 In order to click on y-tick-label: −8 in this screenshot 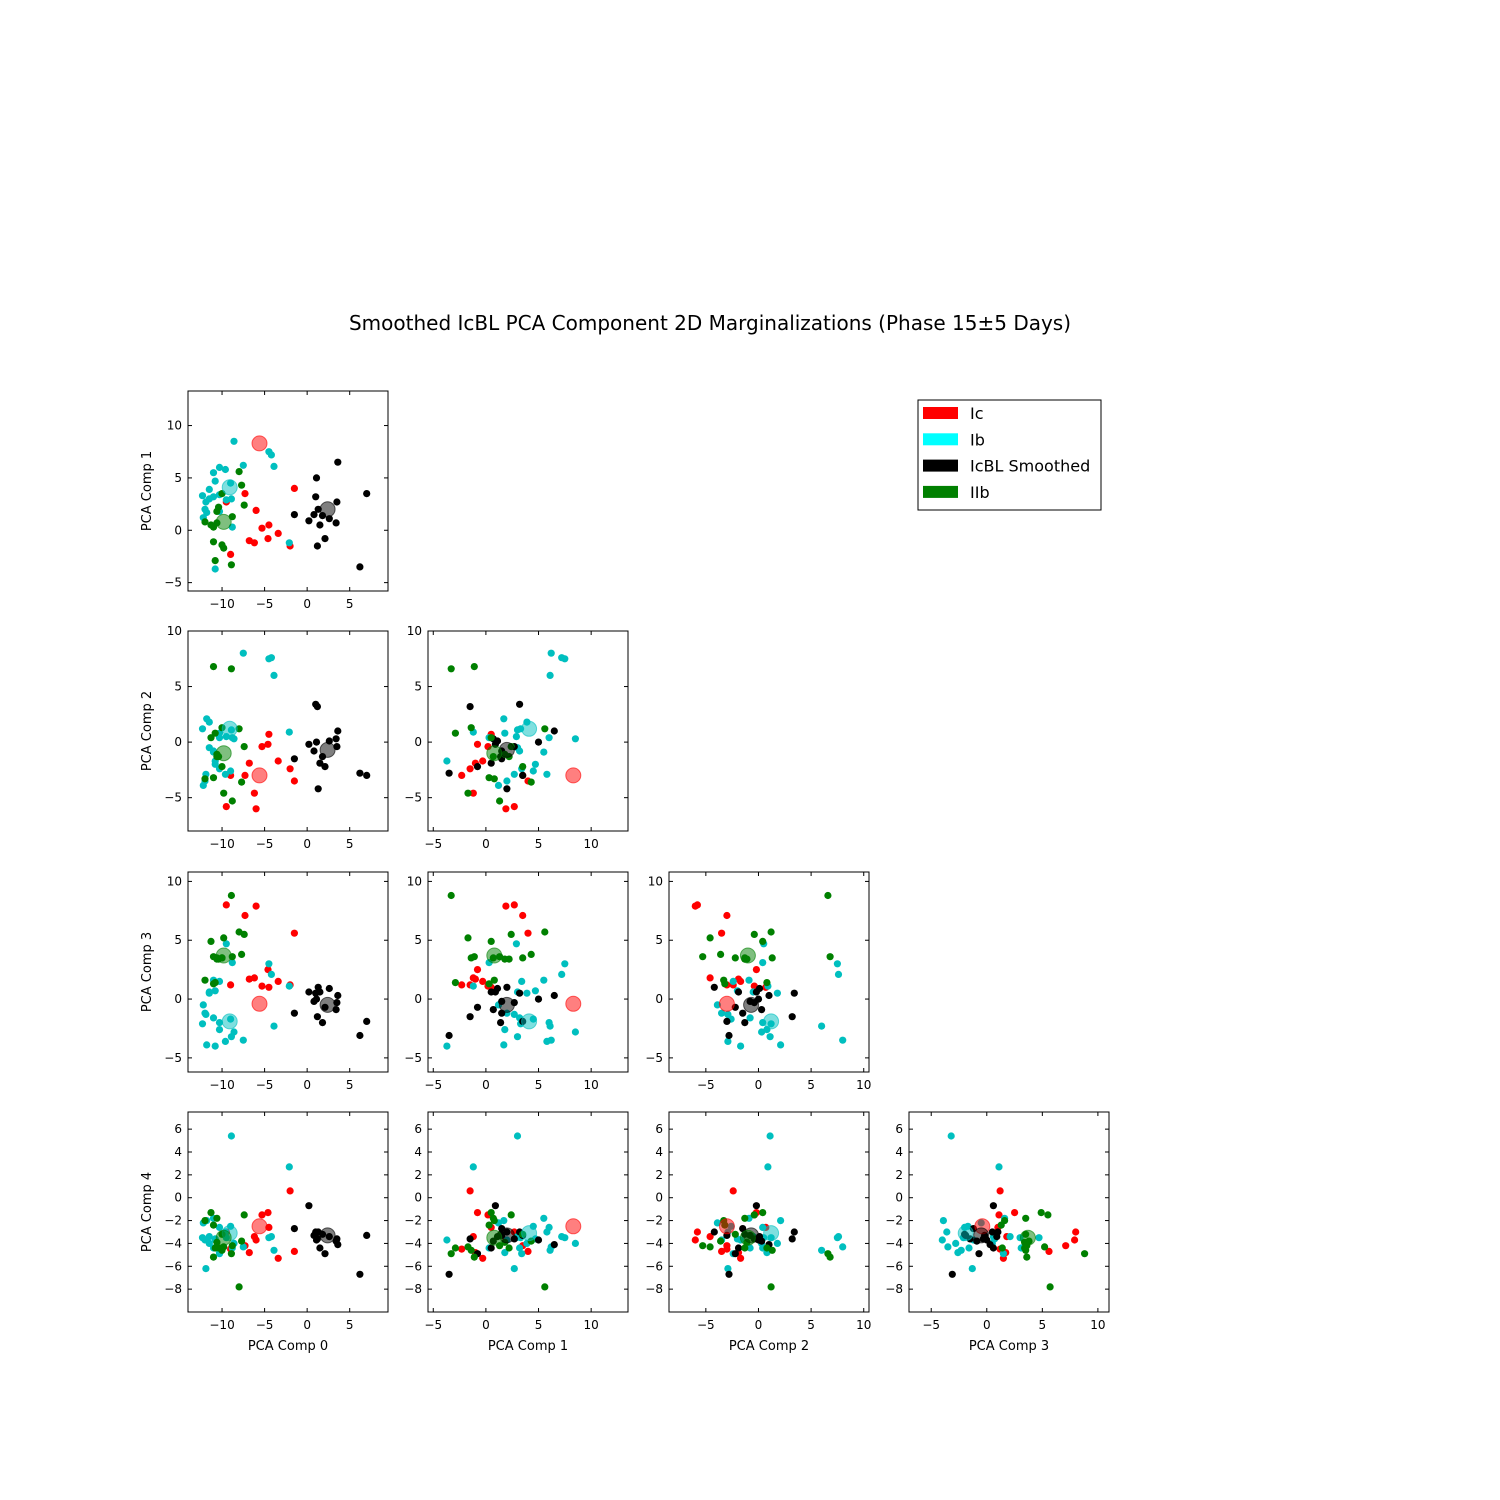, I will do `click(894, 1289)`.